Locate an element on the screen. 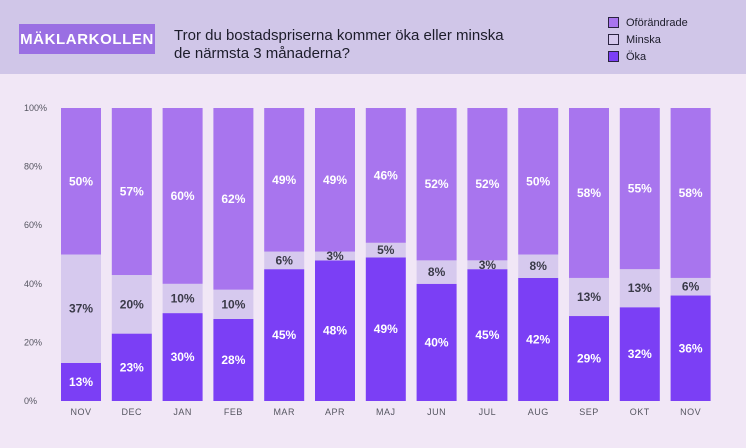 This screenshot has height=448, width=746. data-label: 10% is located at coordinates (233, 304).